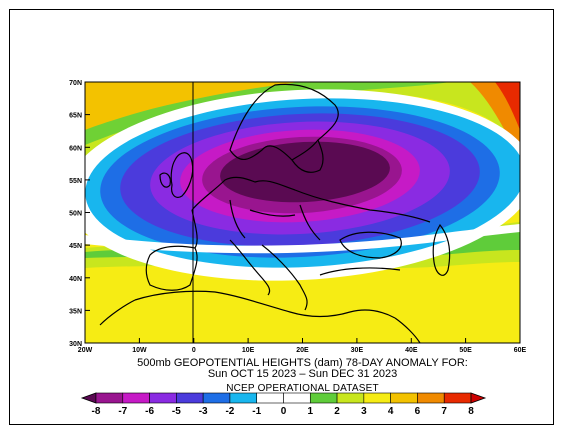 Image resolution: width=565 pixels, height=437 pixels. I want to click on colorbar-label: -5, so click(176, 411).